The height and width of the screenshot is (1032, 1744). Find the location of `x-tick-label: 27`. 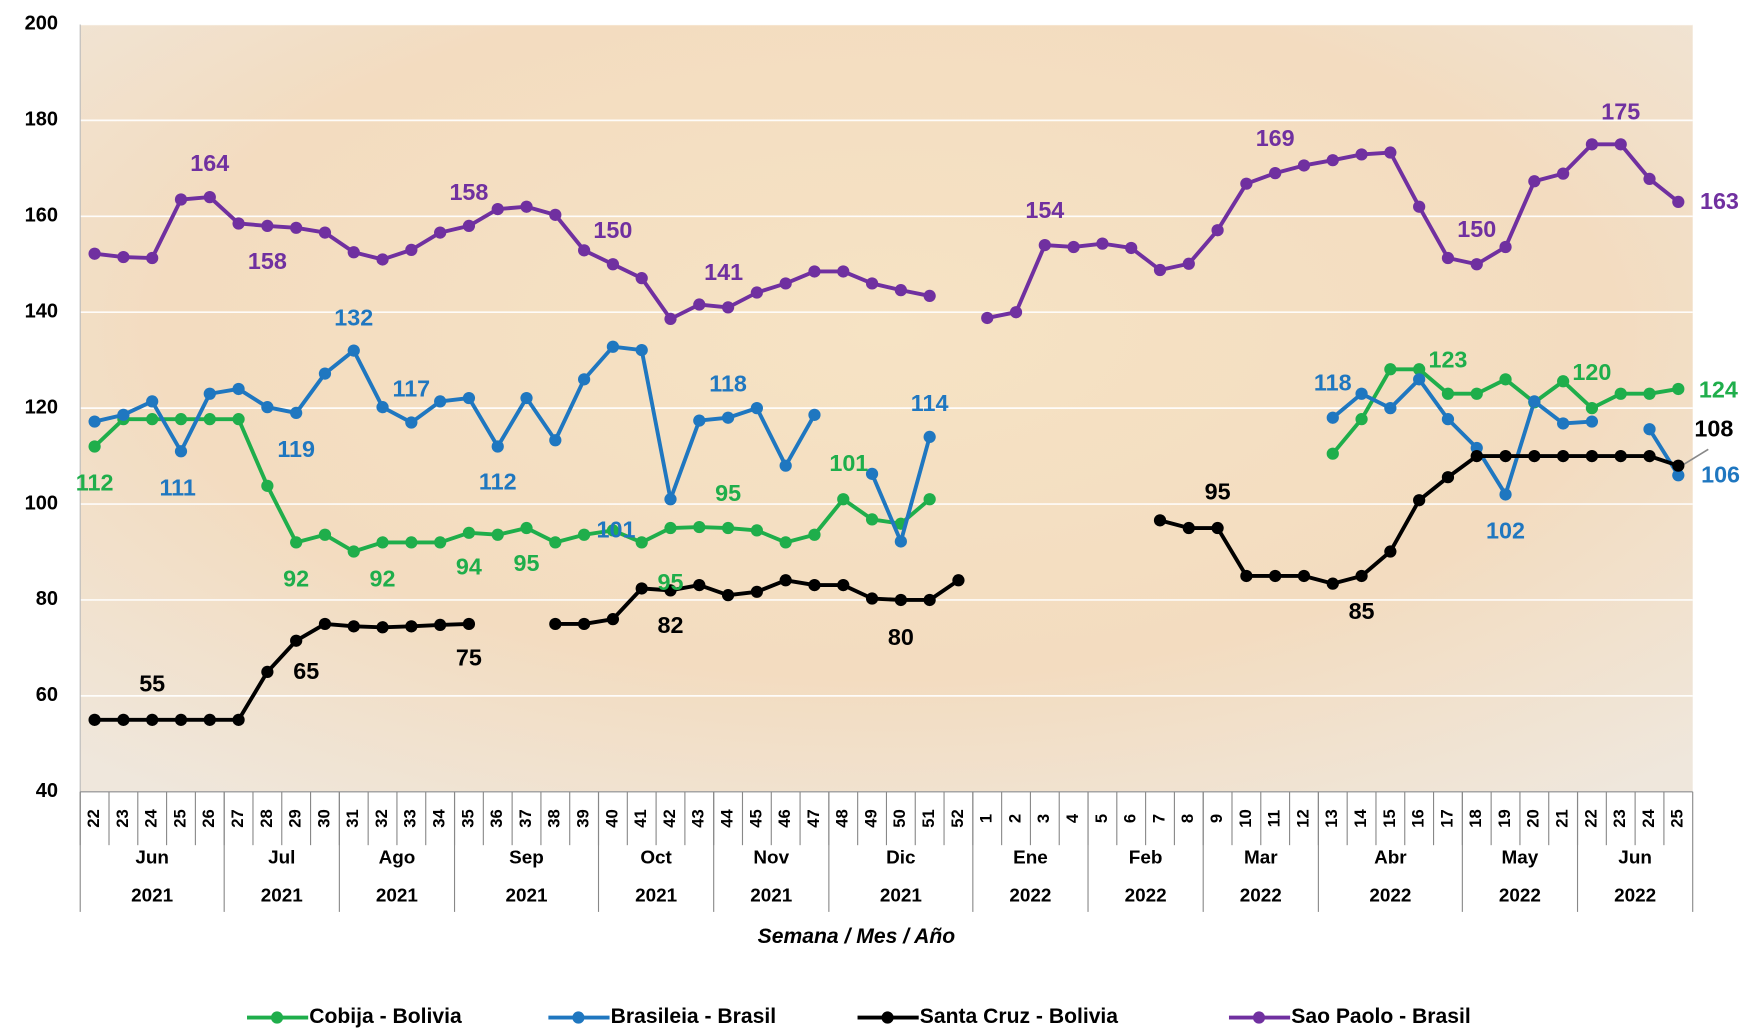

x-tick-label: 27 is located at coordinates (237, 818).